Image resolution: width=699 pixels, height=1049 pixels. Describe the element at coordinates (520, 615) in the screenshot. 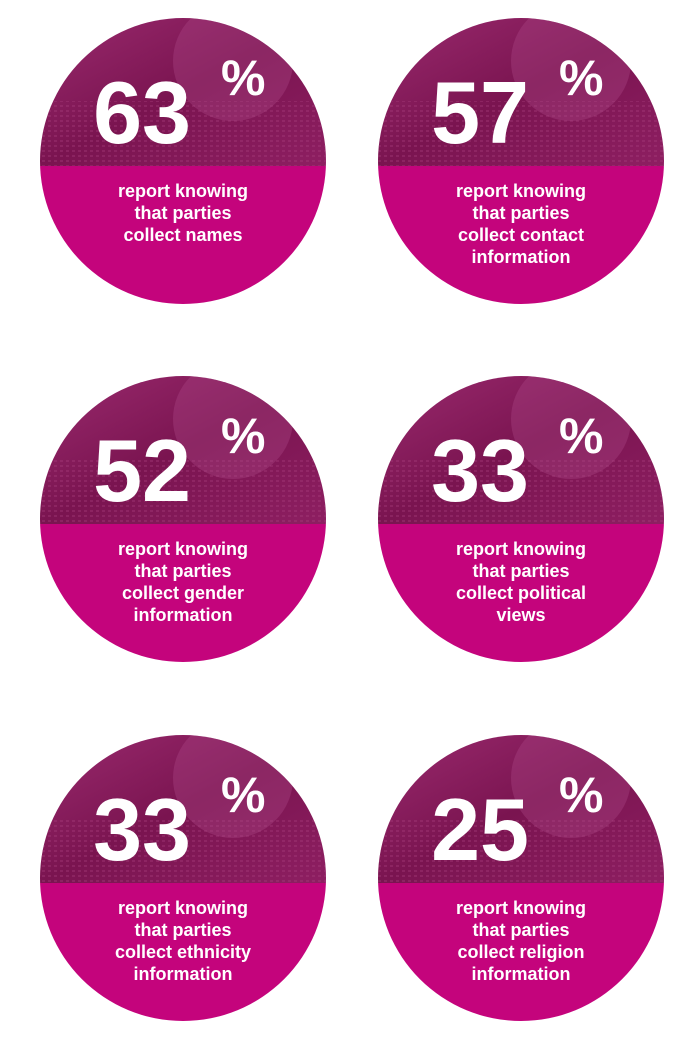

I see `stat-description: views` at that location.